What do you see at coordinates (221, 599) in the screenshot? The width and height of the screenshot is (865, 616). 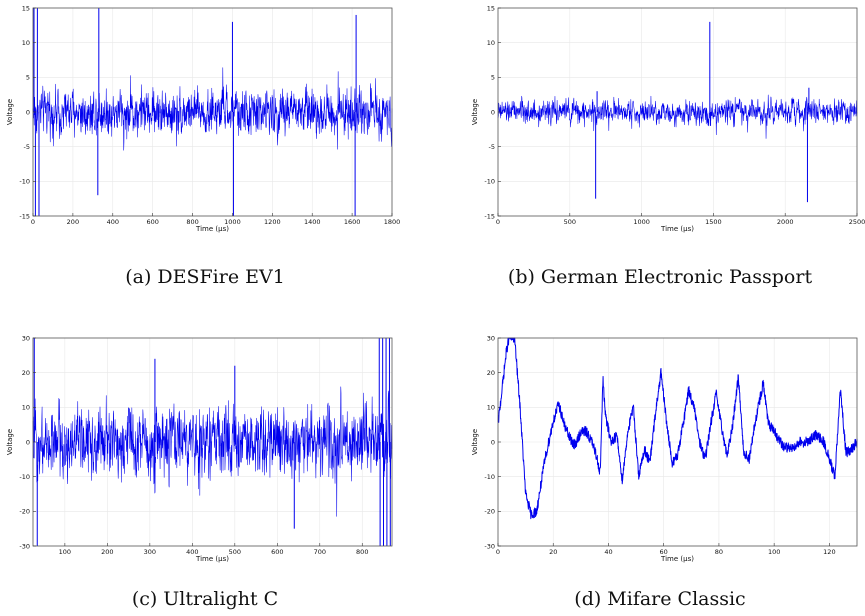 I see `caption-c-text: Ultralight C` at bounding box center [221, 599].